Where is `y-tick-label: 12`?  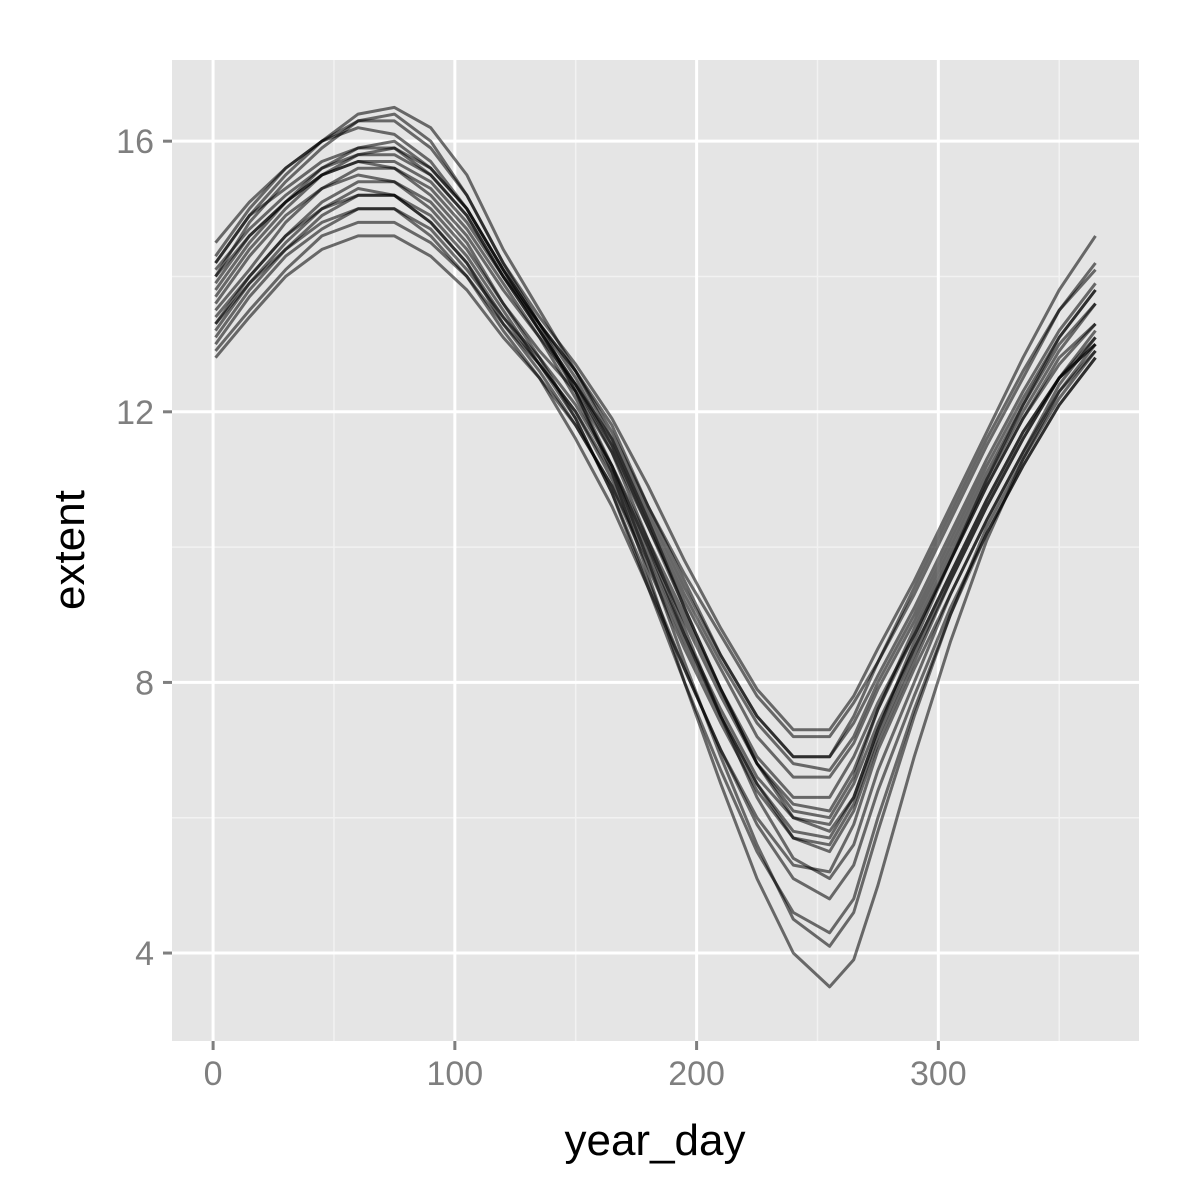
y-tick-label: 12 is located at coordinates (135, 413).